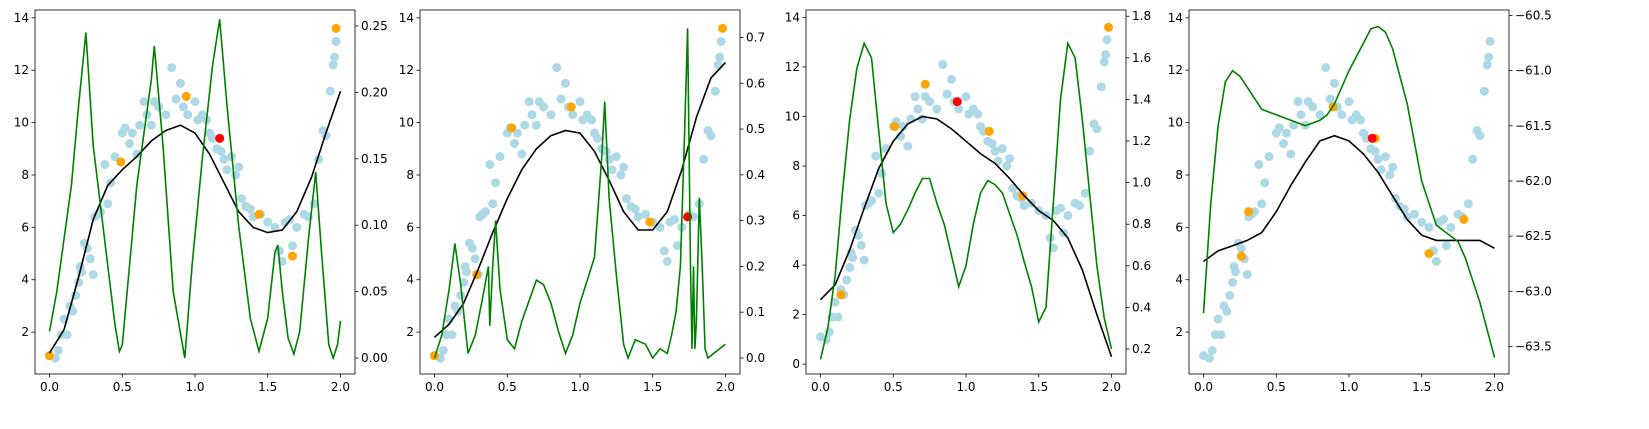 This screenshot has height=429, width=1649. Describe the element at coordinates (374, 159) in the screenshot. I see `y2-tick-label: 0.15` at that location.